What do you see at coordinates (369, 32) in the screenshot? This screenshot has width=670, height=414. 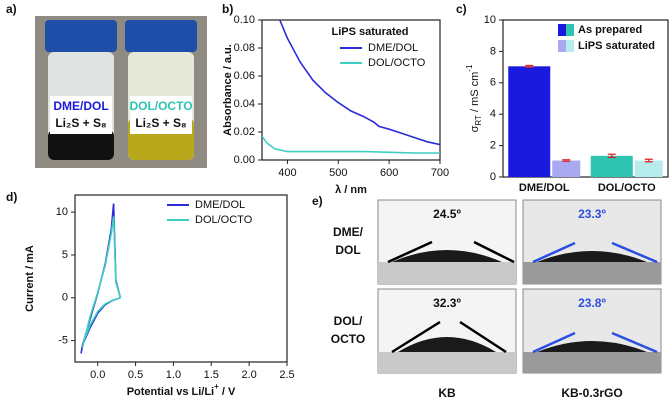 I see `legend-title: LiPS saturated` at bounding box center [369, 32].